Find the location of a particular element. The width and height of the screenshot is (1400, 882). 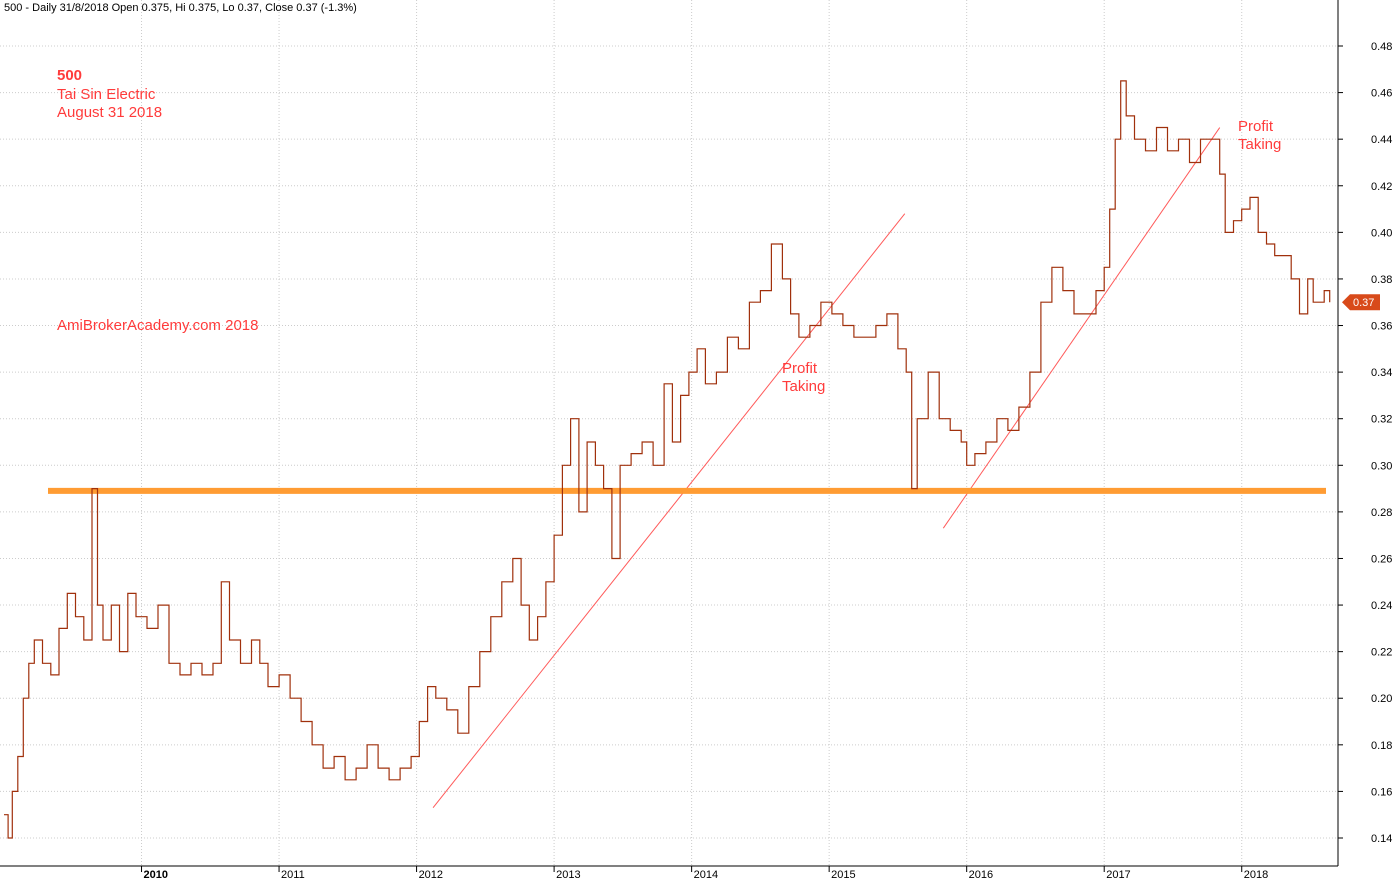

y-tick-label: 0.24 is located at coordinates (1381, 606).